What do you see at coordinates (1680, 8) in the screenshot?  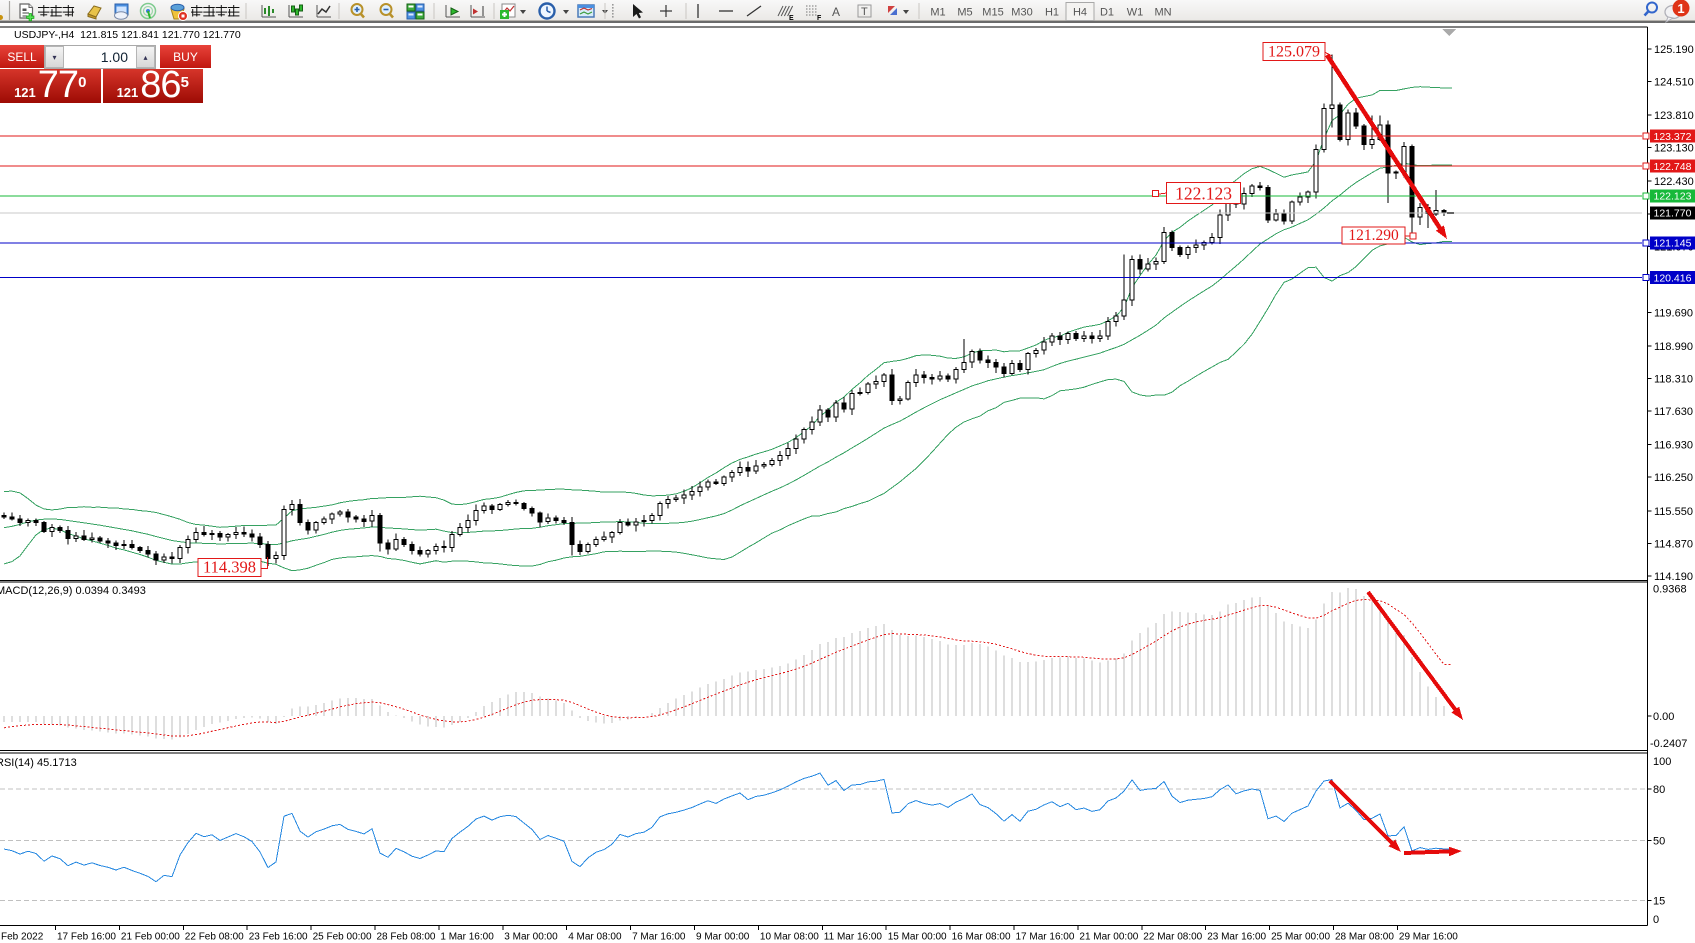 I see `svg-text: 1` at bounding box center [1680, 8].